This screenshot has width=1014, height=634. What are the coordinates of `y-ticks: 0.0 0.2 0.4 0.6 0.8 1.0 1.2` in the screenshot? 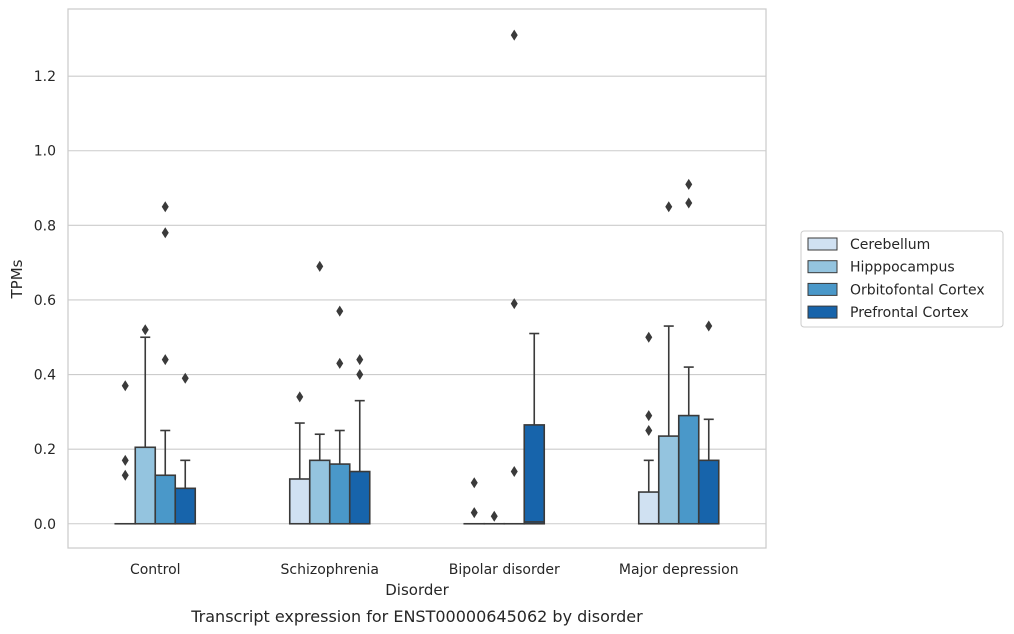 It's located at (45, 301).